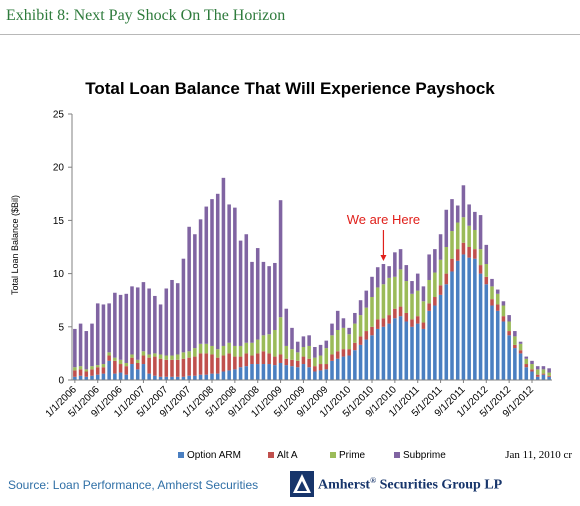  Describe the element at coordinates (15, 245) in the screenshot. I see `y-axis-label: Total Loan Balance ($Bil)` at that location.